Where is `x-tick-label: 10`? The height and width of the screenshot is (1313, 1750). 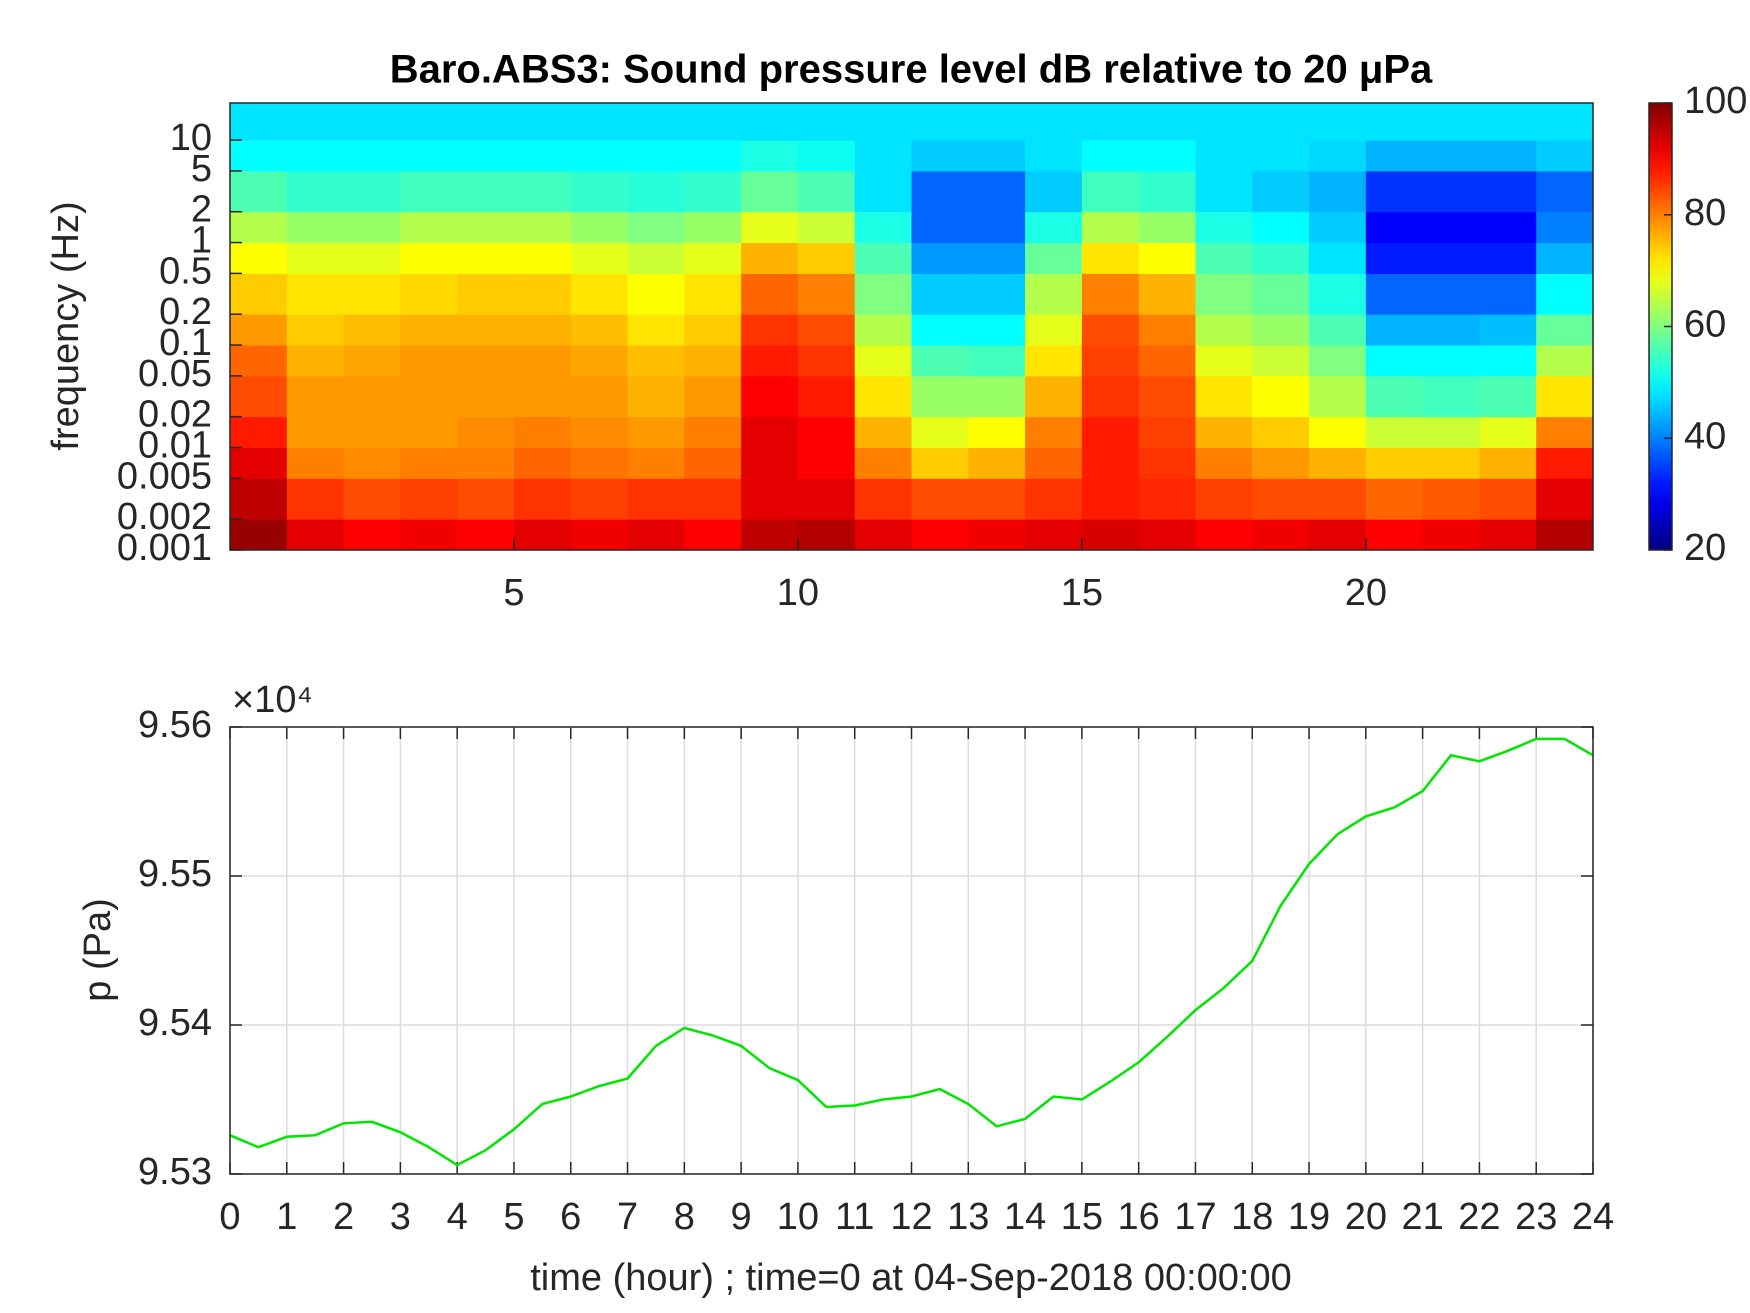 x-tick-label: 10 is located at coordinates (798, 1217).